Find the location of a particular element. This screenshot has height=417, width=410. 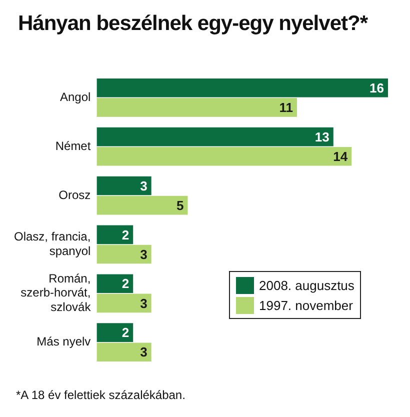

y-tick-label: Orosz is located at coordinates (74, 195).